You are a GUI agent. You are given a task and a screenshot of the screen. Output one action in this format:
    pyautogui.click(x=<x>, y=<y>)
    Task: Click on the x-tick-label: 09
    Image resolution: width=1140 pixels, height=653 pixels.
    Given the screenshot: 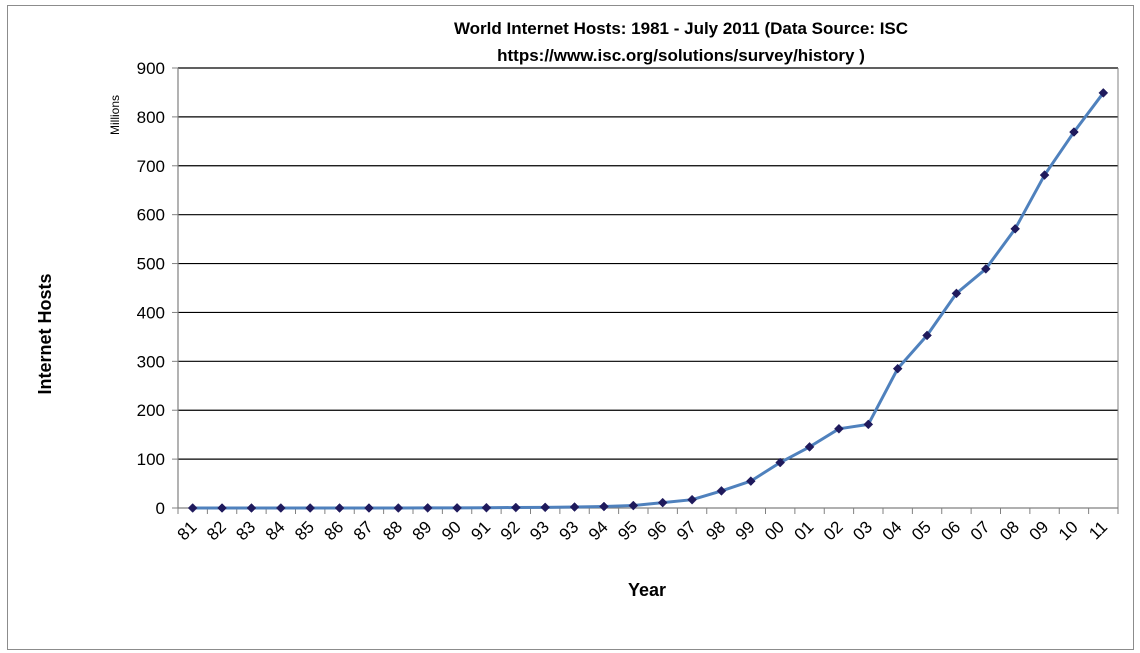 What is the action you would take?
    pyautogui.click(x=1039, y=530)
    